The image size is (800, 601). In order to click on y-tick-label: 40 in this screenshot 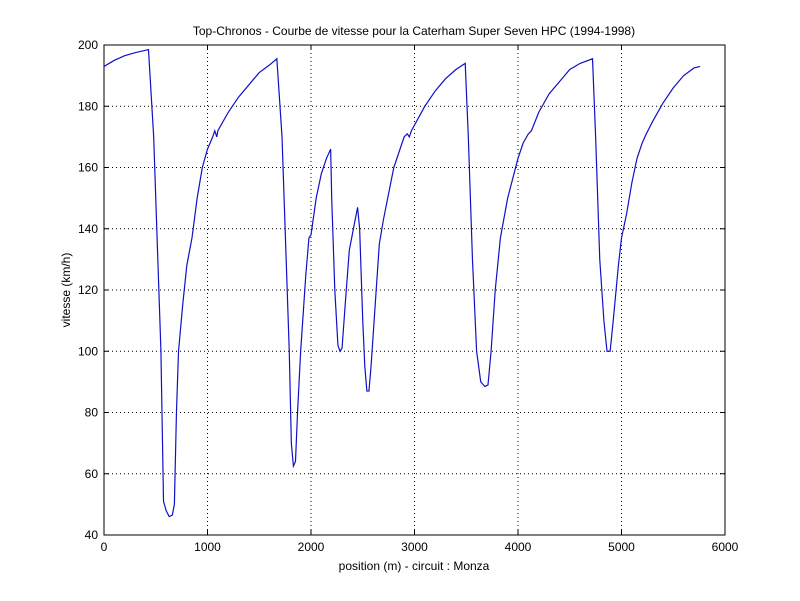, I will do `click(92, 535)`.